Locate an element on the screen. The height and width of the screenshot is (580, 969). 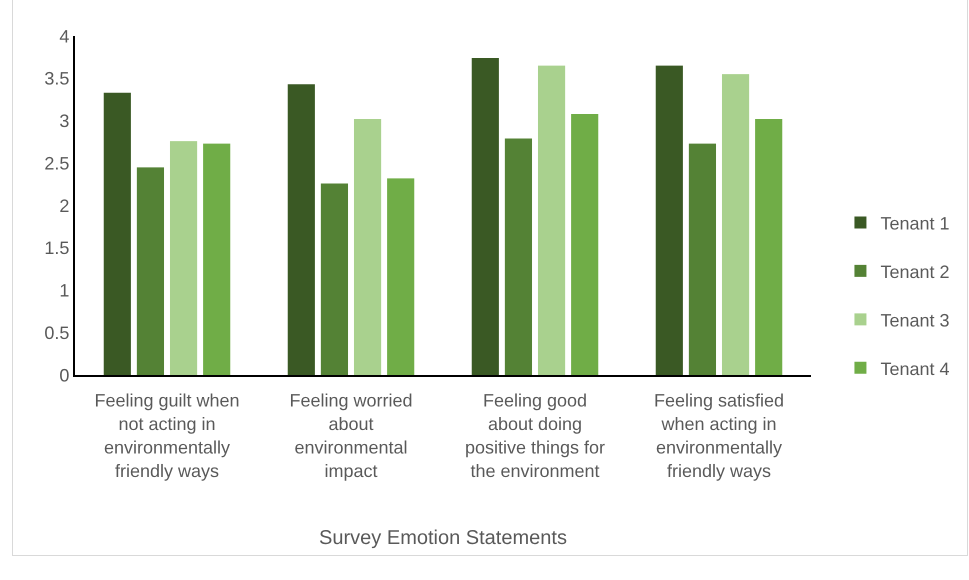
y-tick-label: 3.5 is located at coordinates (57, 78).